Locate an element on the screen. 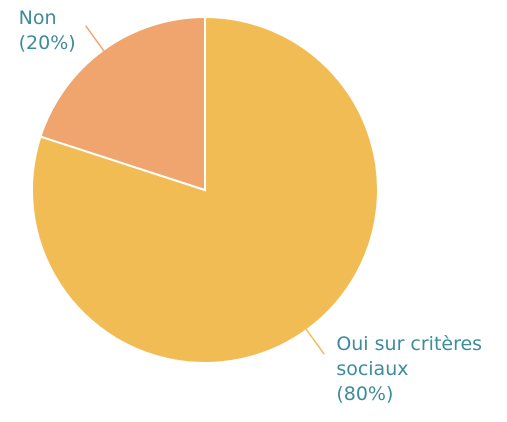 This screenshot has width=507, height=422. category-label: Non is located at coordinates (37, 17).